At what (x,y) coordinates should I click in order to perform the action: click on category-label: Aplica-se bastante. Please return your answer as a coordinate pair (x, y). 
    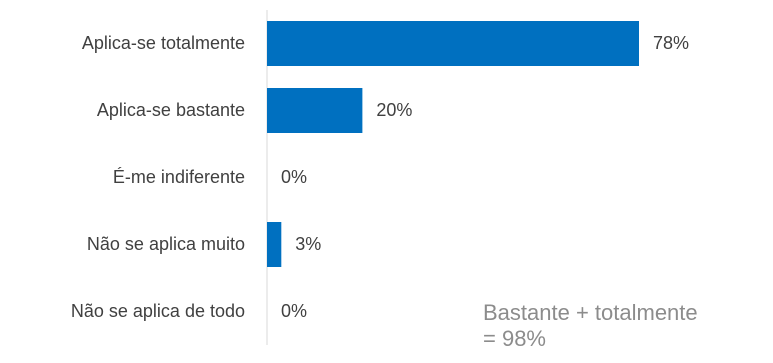
    Looking at the image, I should click on (170, 109).